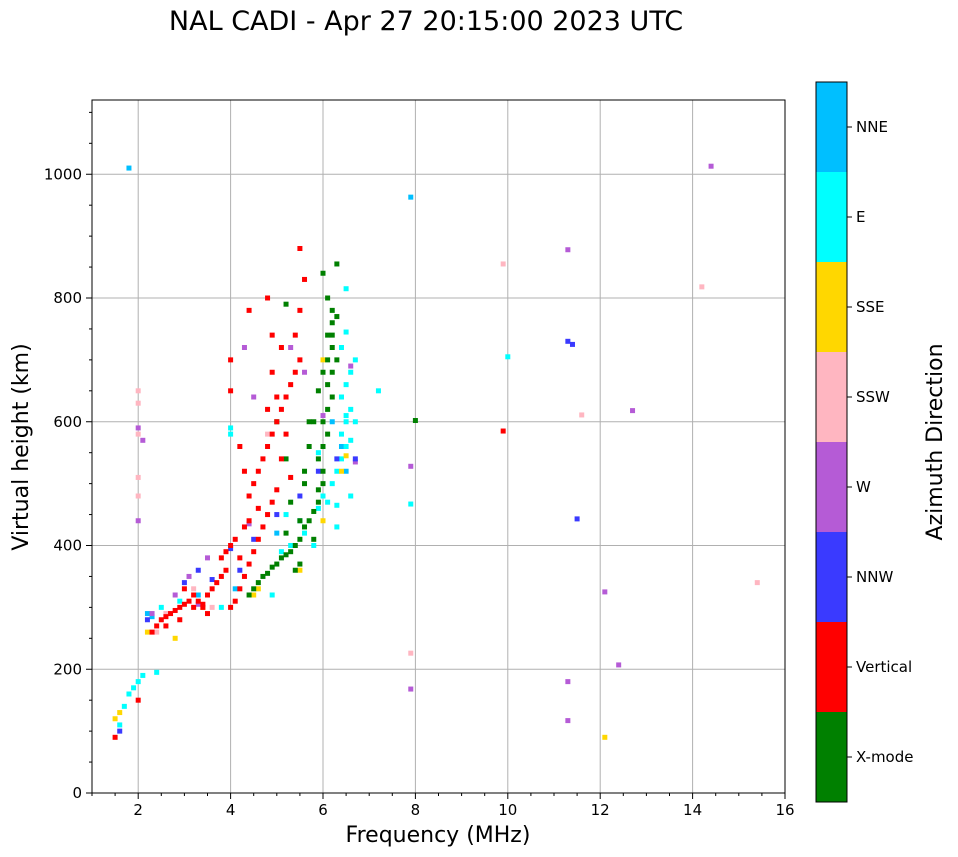 Image resolution: width=958 pixels, height=857 pixels. I want to click on x-tick-label: 12, so click(600, 810).